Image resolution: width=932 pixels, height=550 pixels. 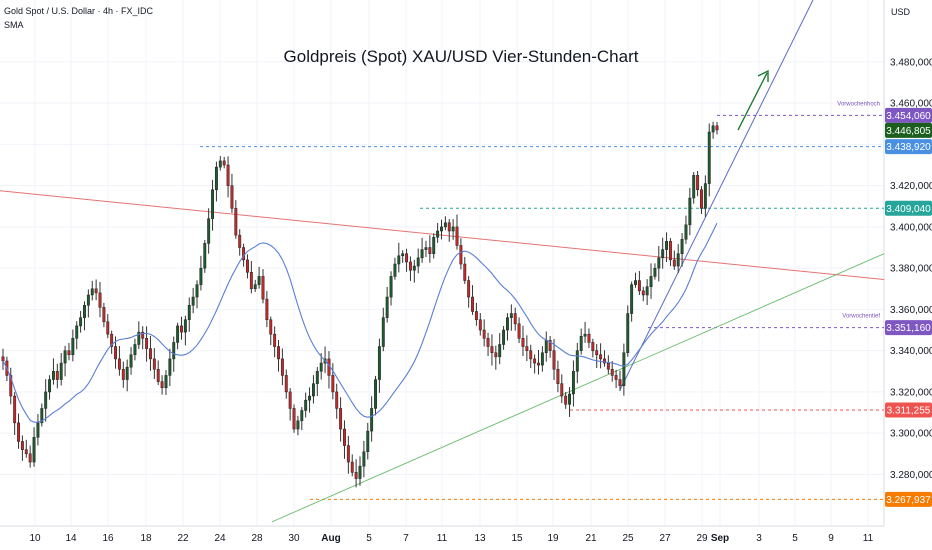 What do you see at coordinates (752, 101) in the screenshot?
I see `arrow-shaft` at bounding box center [752, 101].